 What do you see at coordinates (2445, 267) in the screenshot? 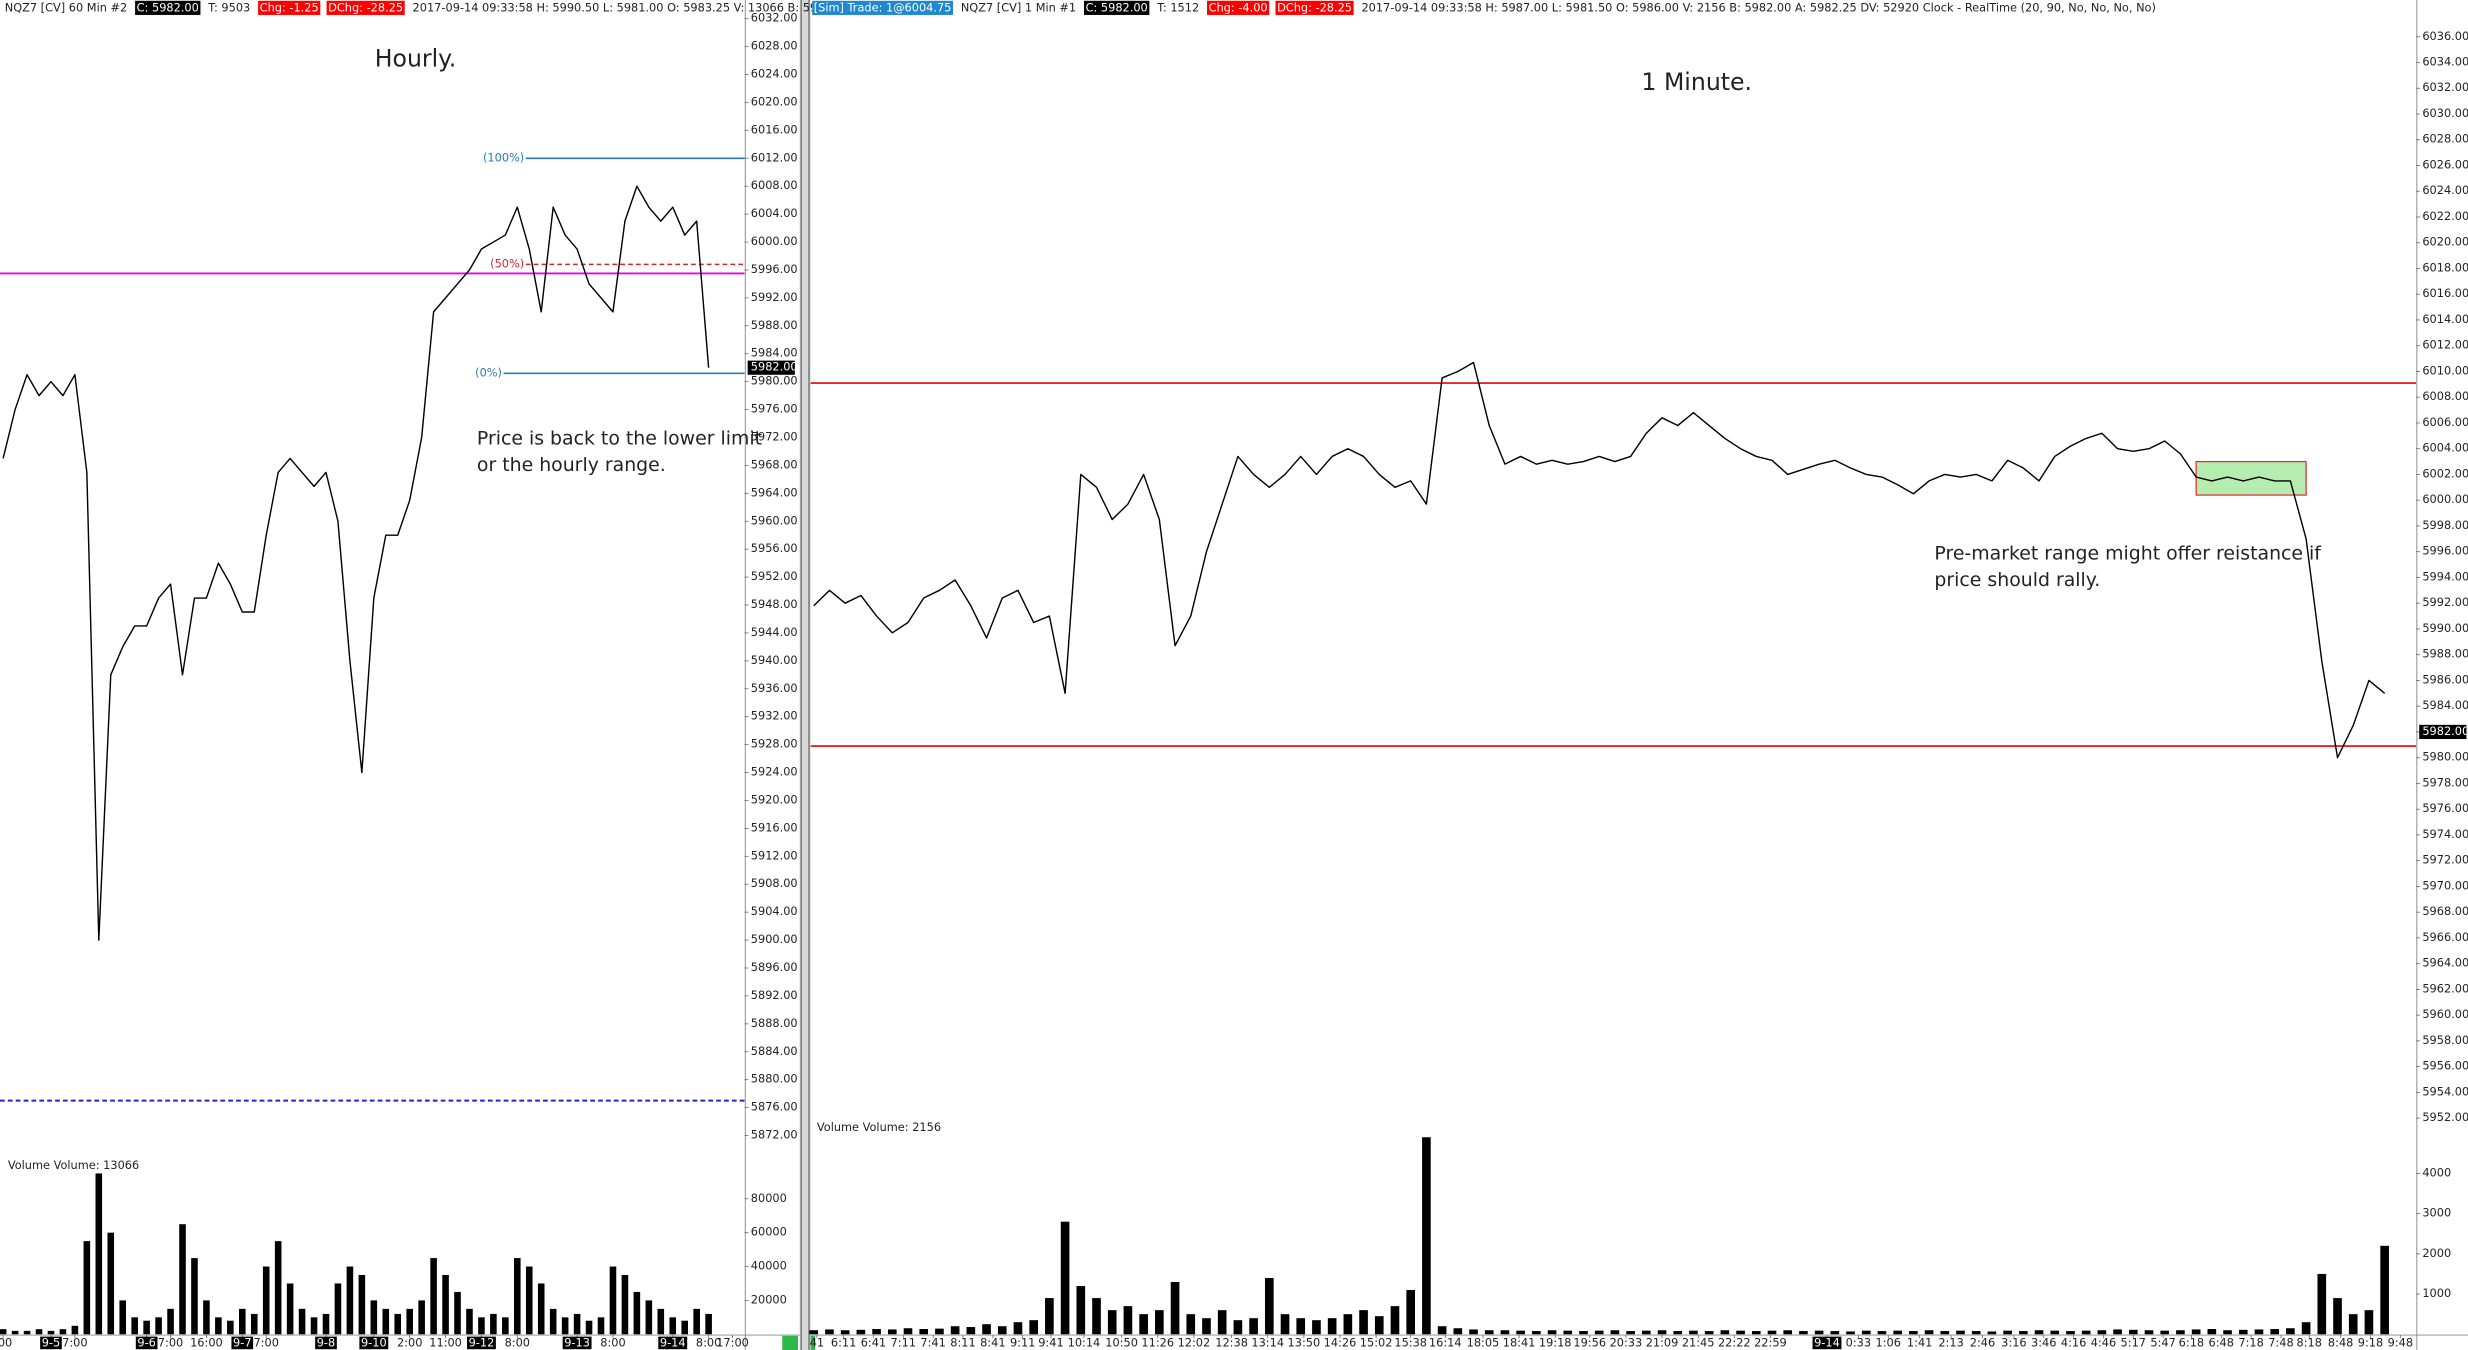
I see `y-tick-label: 6018.00` at bounding box center [2445, 267].